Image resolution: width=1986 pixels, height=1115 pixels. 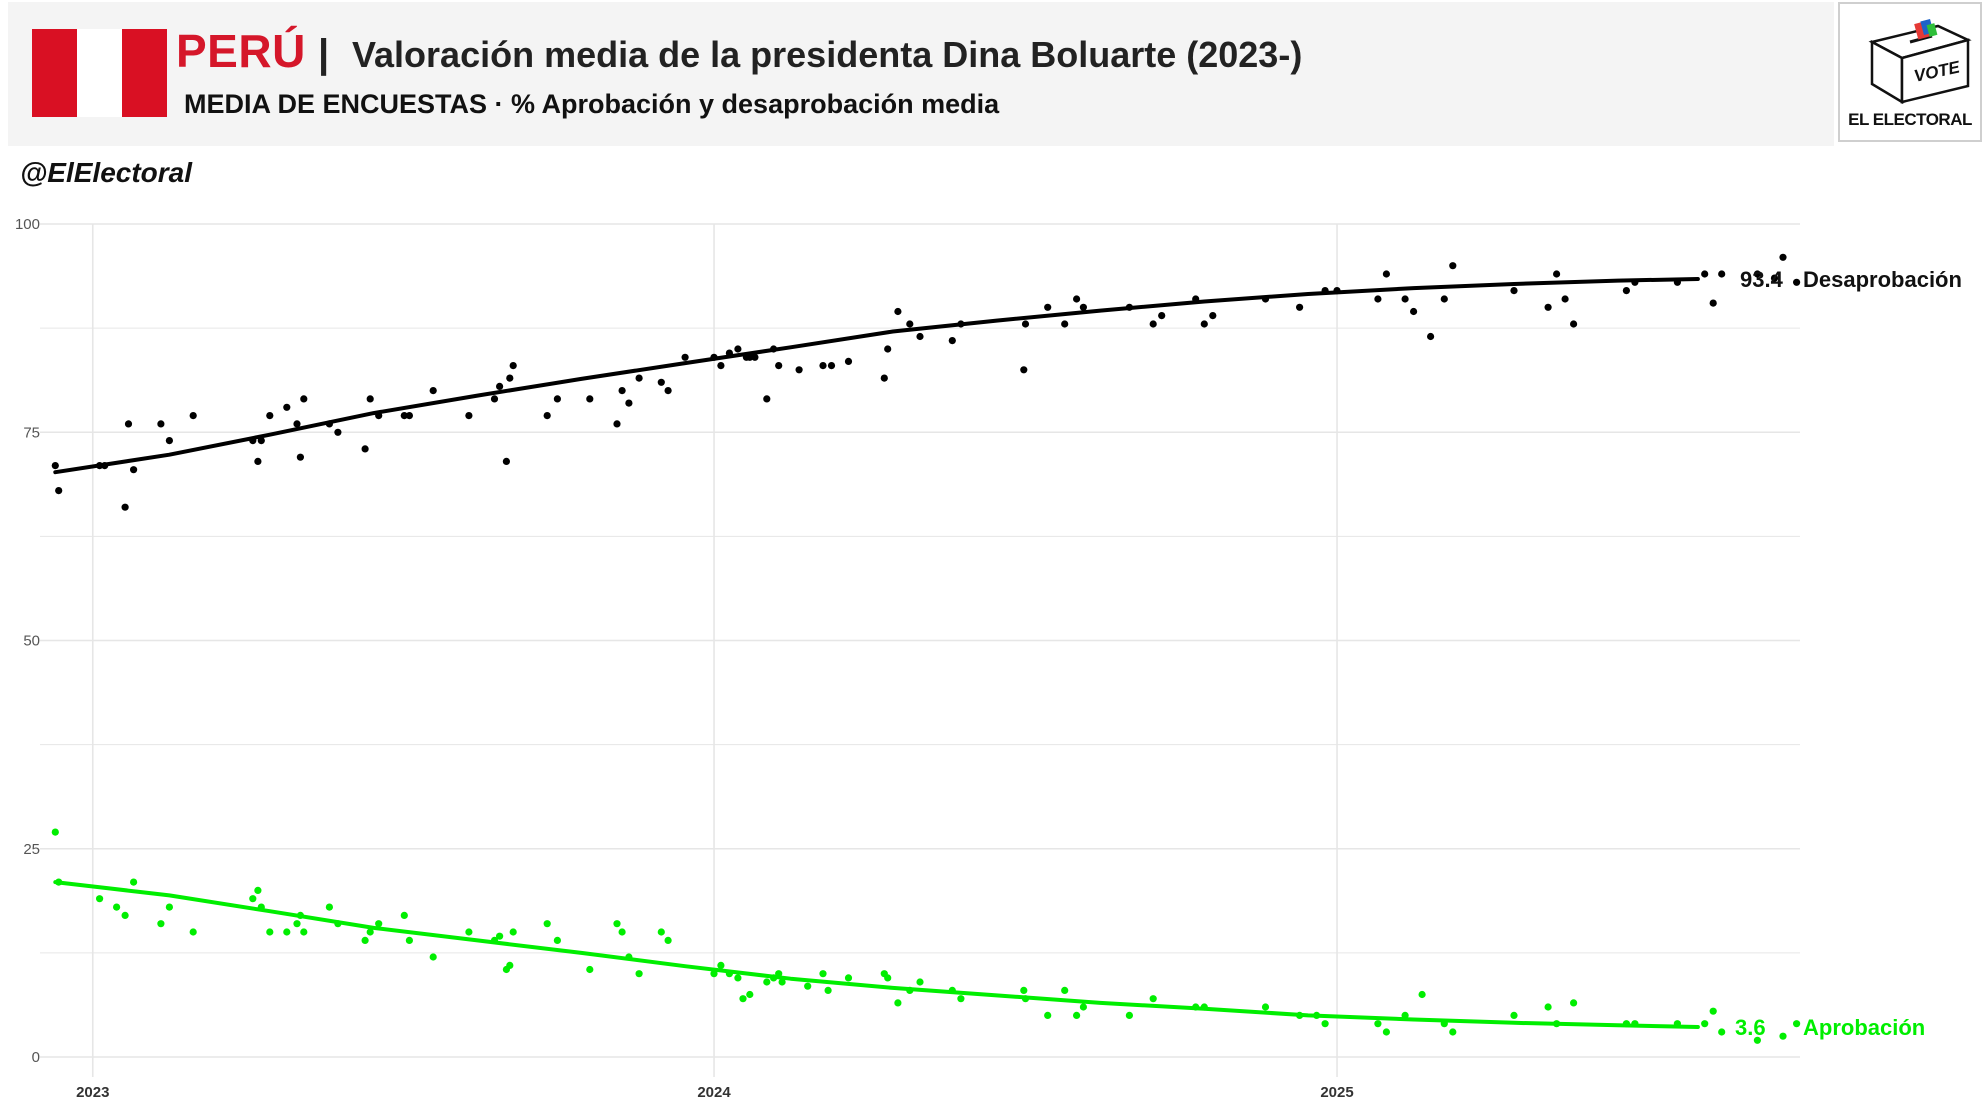 I want to click on x-tick-label: 2025, so click(x=1336, y=1092).